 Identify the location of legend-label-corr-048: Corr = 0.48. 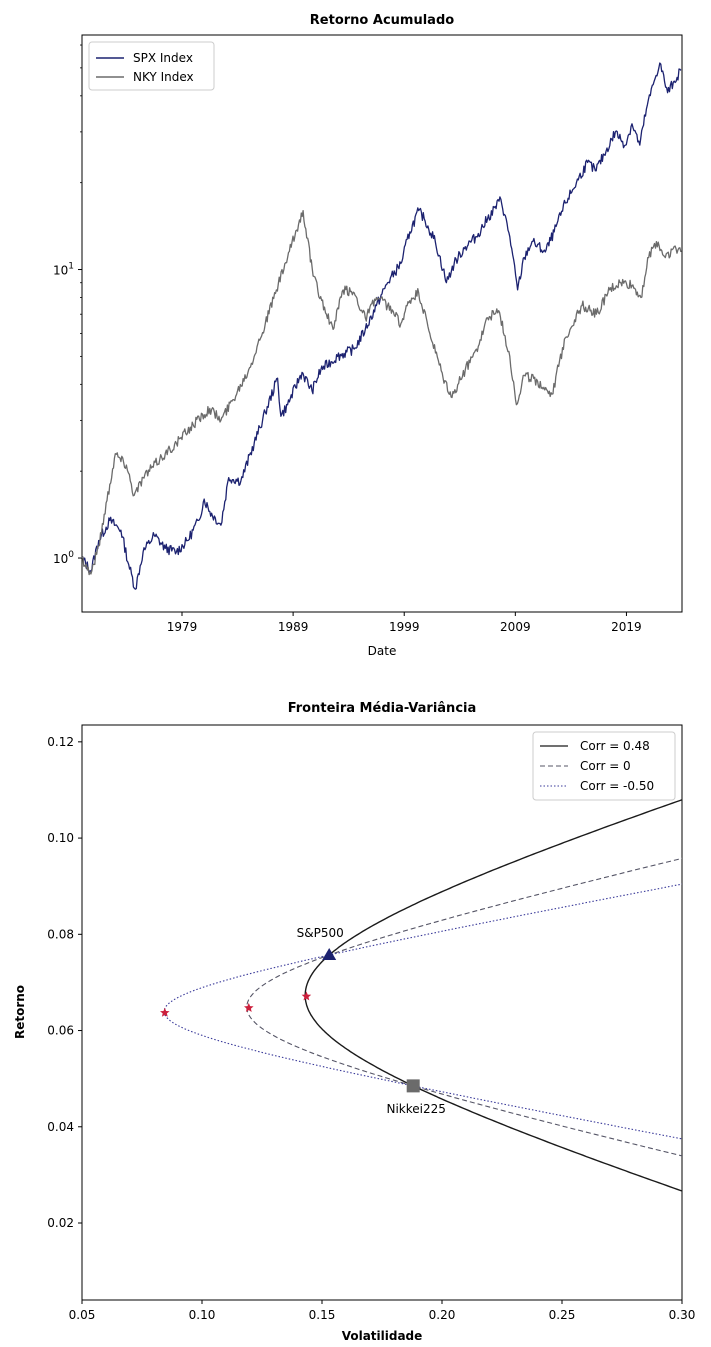
(615, 746).